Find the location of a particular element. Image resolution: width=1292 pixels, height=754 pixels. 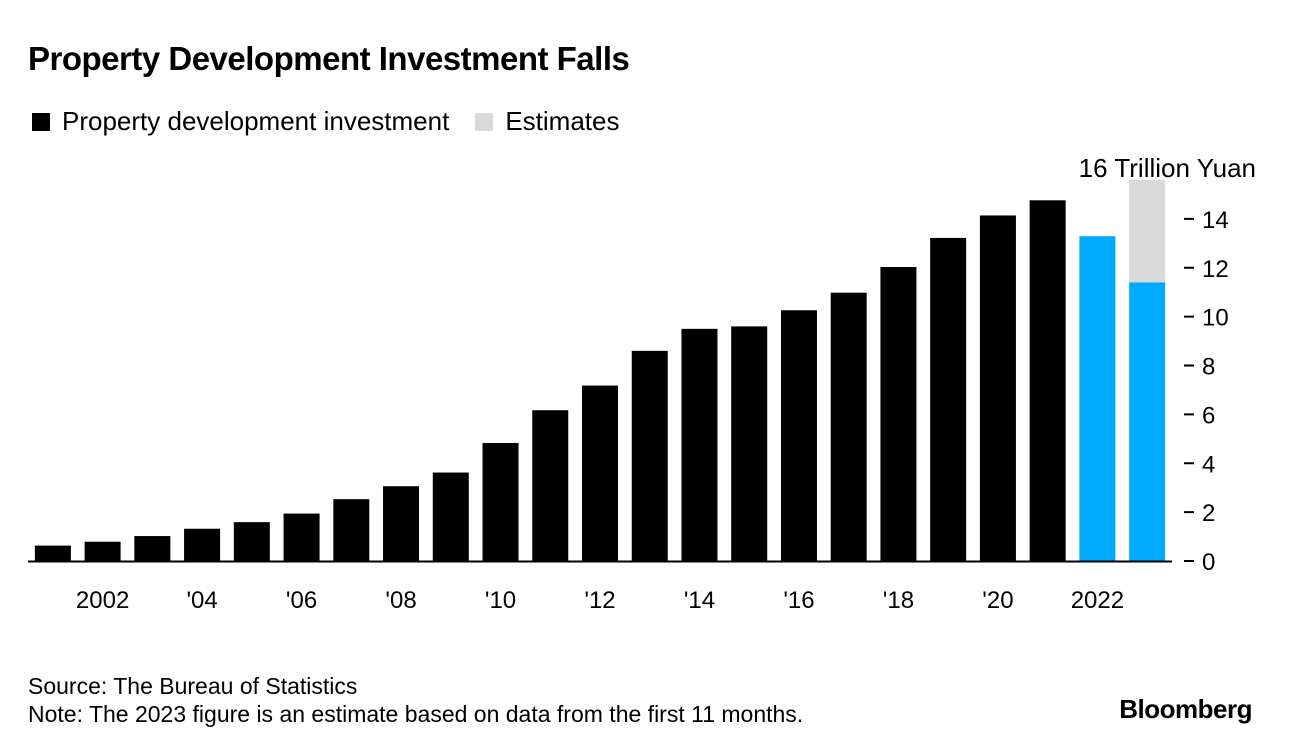

x-tick-label: 2002 is located at coordinates (102, 600).